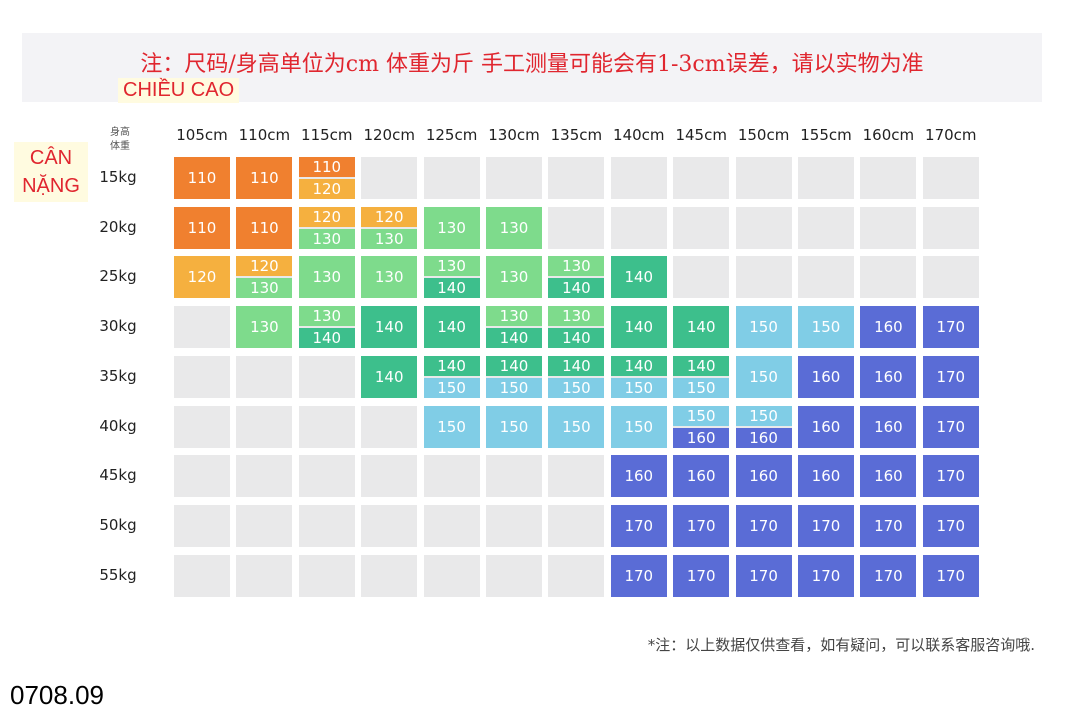 Image resolution: width=1075 pixels, height=717 pixels. What do you see at coordinates (202, 135) in the screenshot?
I see `column-header: 105cm` at bounding box center [202, 135].